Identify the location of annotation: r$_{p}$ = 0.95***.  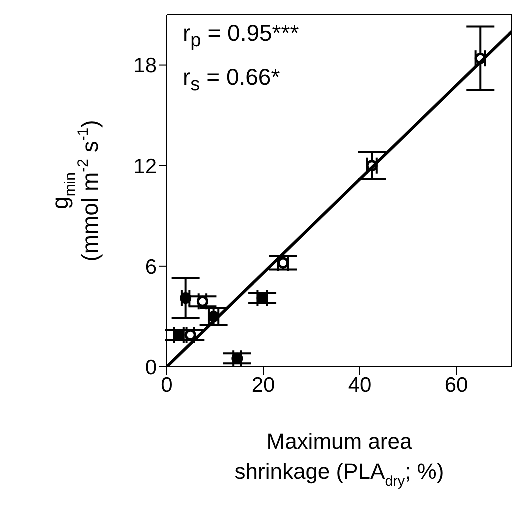
(241, 36).